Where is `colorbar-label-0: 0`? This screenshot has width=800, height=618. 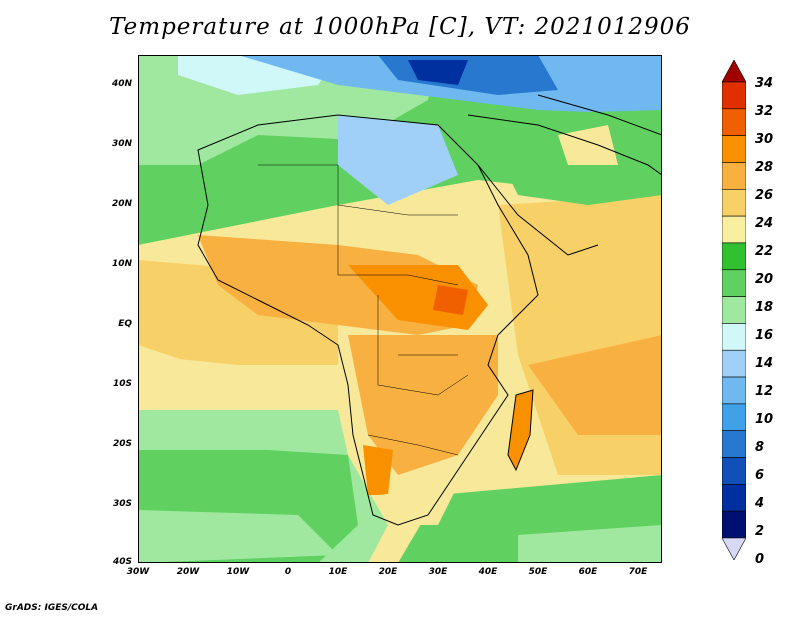 colorbar-label-0: 0 is located at coordinates (760, 559).